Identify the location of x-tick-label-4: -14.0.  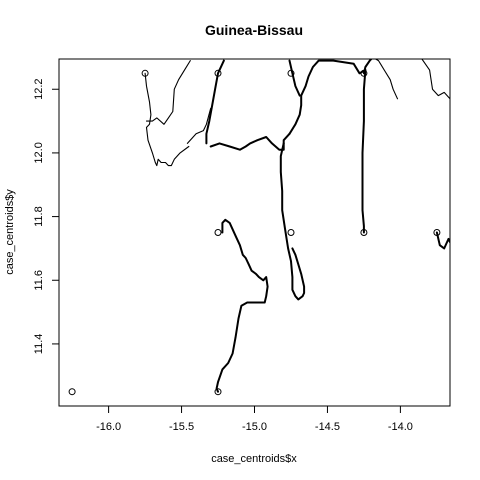
(400, 427).